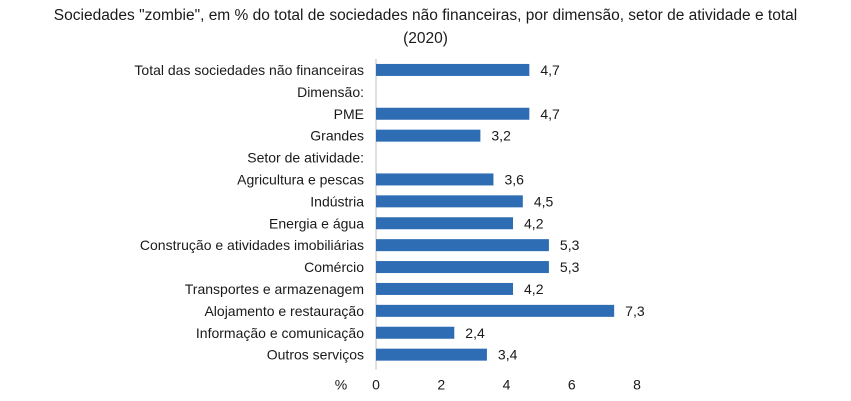 The image size is (851, 401). Describe the element at coordinates (305, 158) in the screenshot. I see `category-label: Setor de atividade:` at that location.